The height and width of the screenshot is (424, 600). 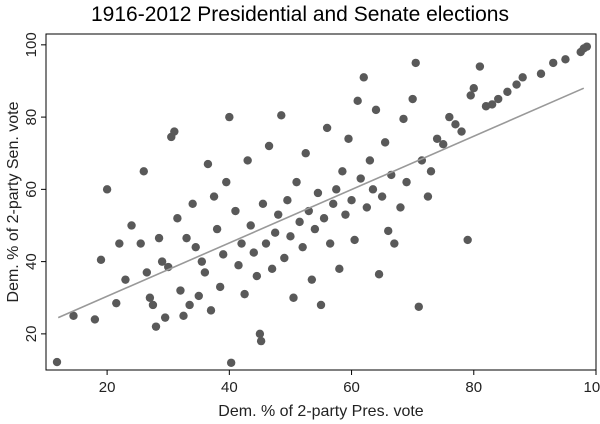 I want to click on x-tick-label: 100, so click(x=591, y=387).